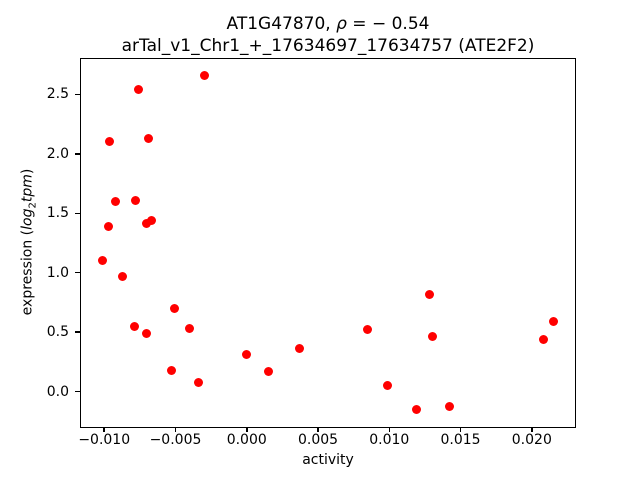 This screenshot has width=640, height=480. I want to click on x-tick-label: 0.015, so click(460, 440).